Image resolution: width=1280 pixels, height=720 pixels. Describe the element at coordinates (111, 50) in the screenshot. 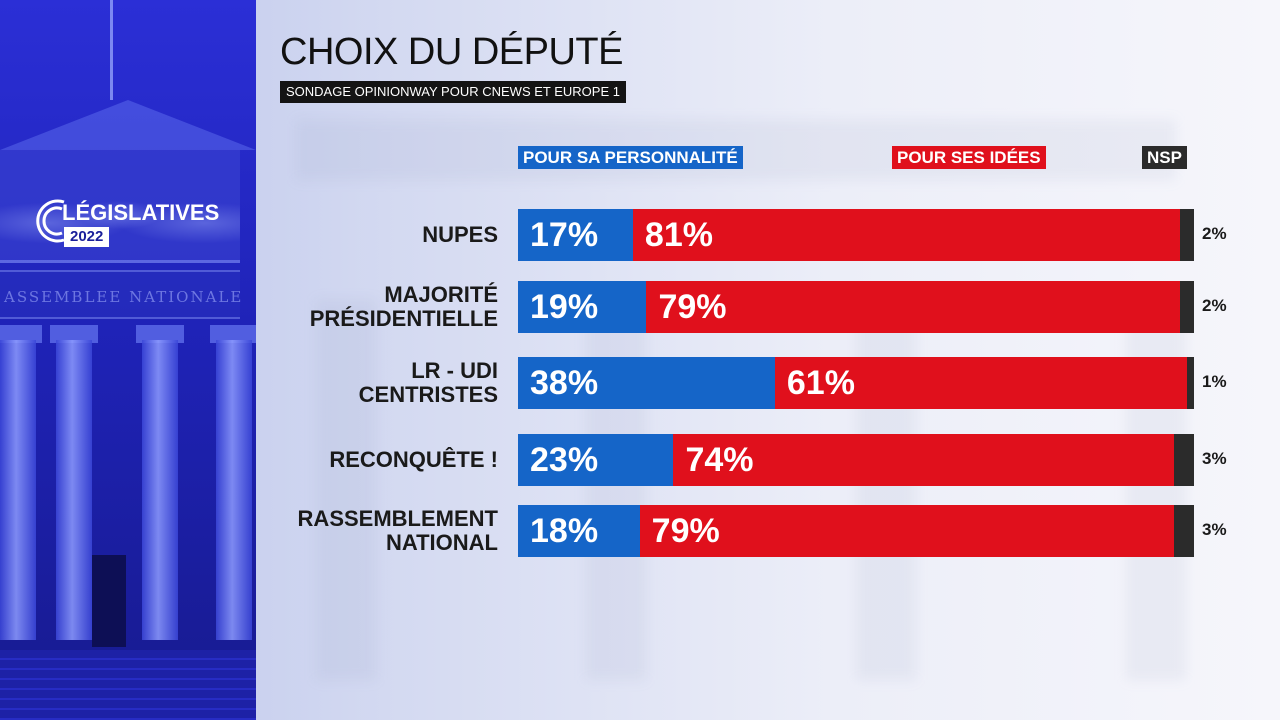

I see `flagpole` at that location.